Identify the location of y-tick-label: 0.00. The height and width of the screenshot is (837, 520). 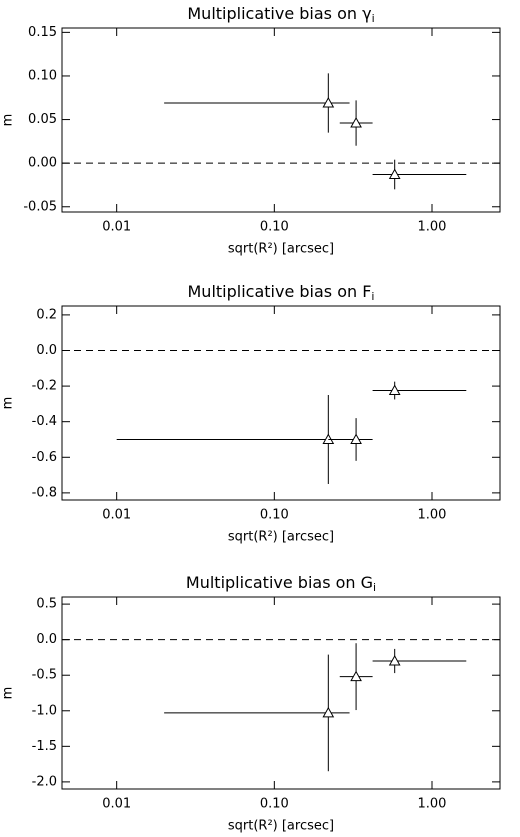
(42, 163).